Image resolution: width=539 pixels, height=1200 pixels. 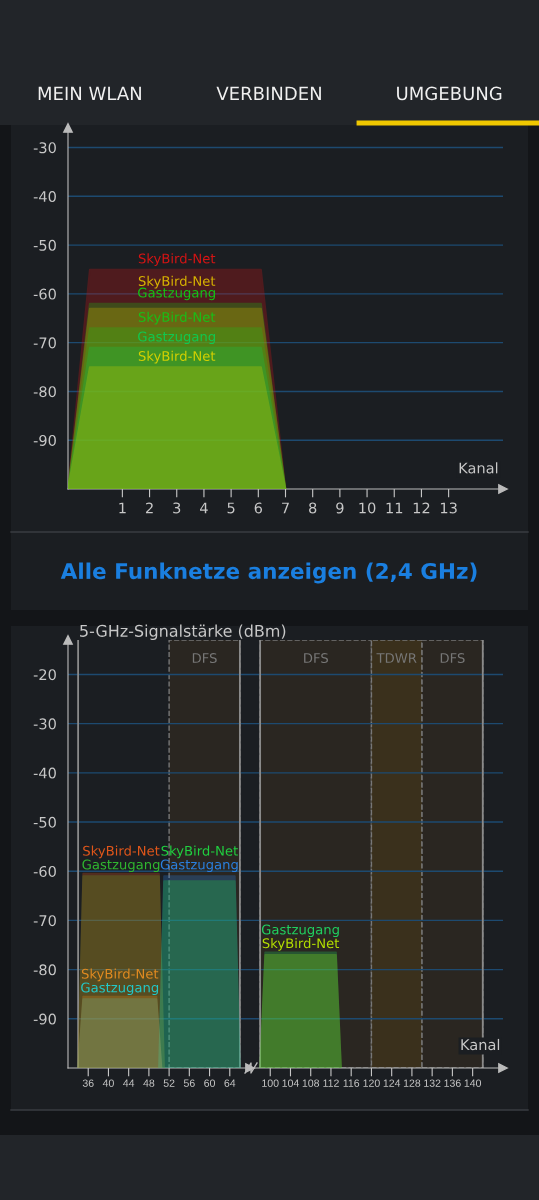 I want to click on x-tick-label: 120, so click(x=371, y=1083).